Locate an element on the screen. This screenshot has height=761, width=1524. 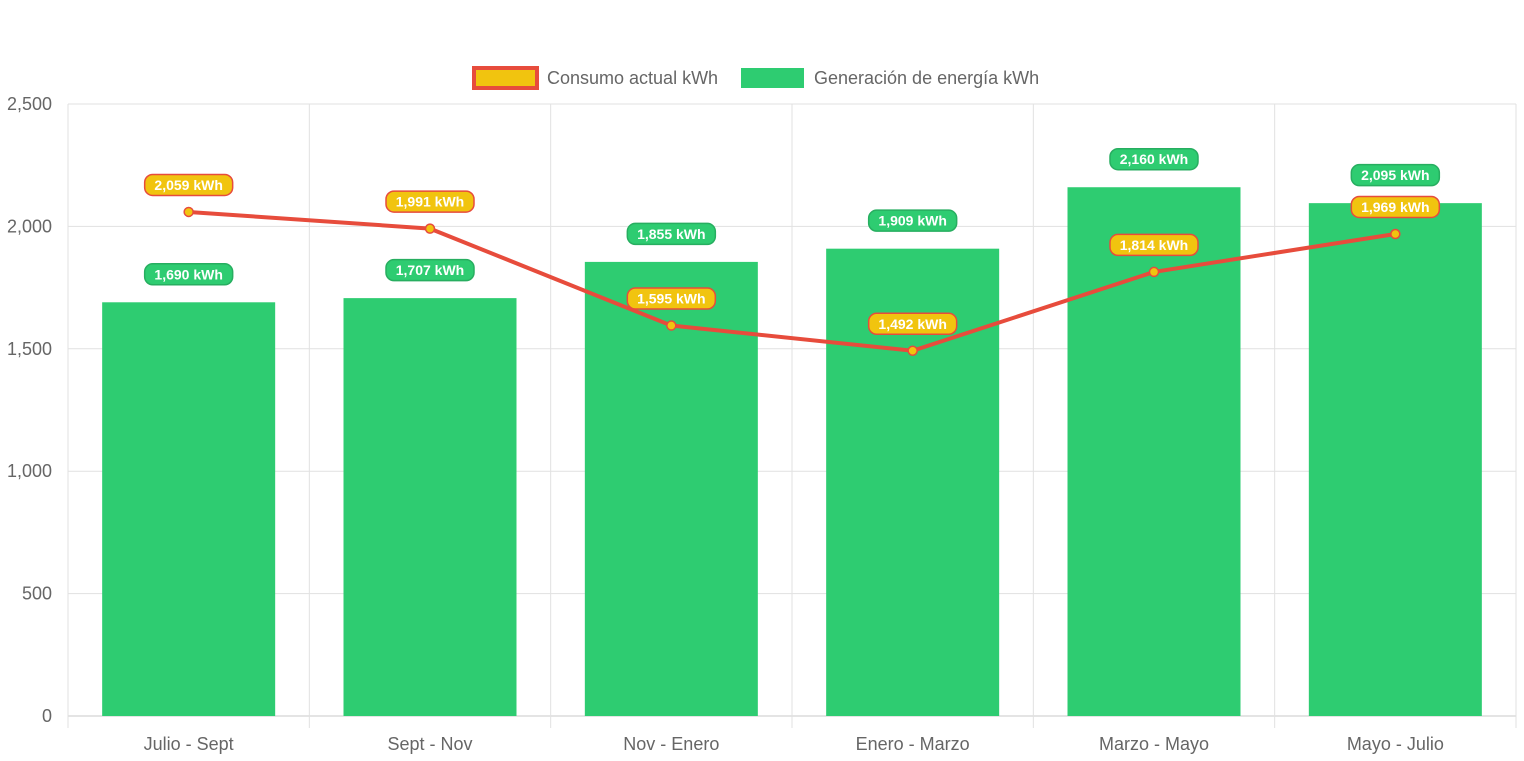
data-label: 2,160 kWh is located at coordinates (1154, 159).